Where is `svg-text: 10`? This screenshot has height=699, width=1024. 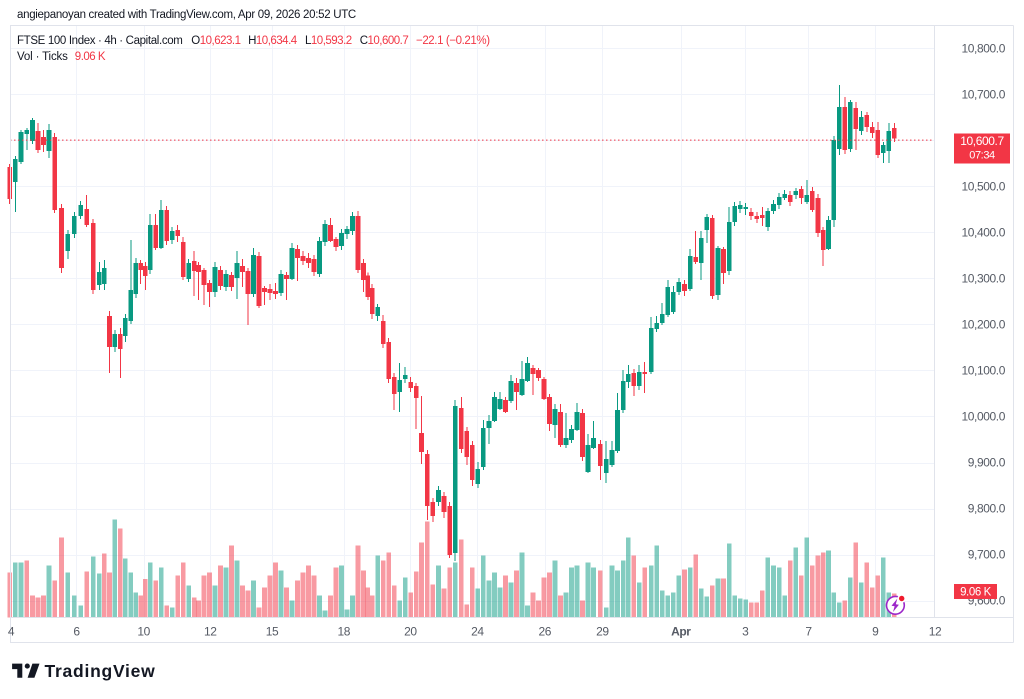 svg-text: 10 is located at coordinates (143, 632).